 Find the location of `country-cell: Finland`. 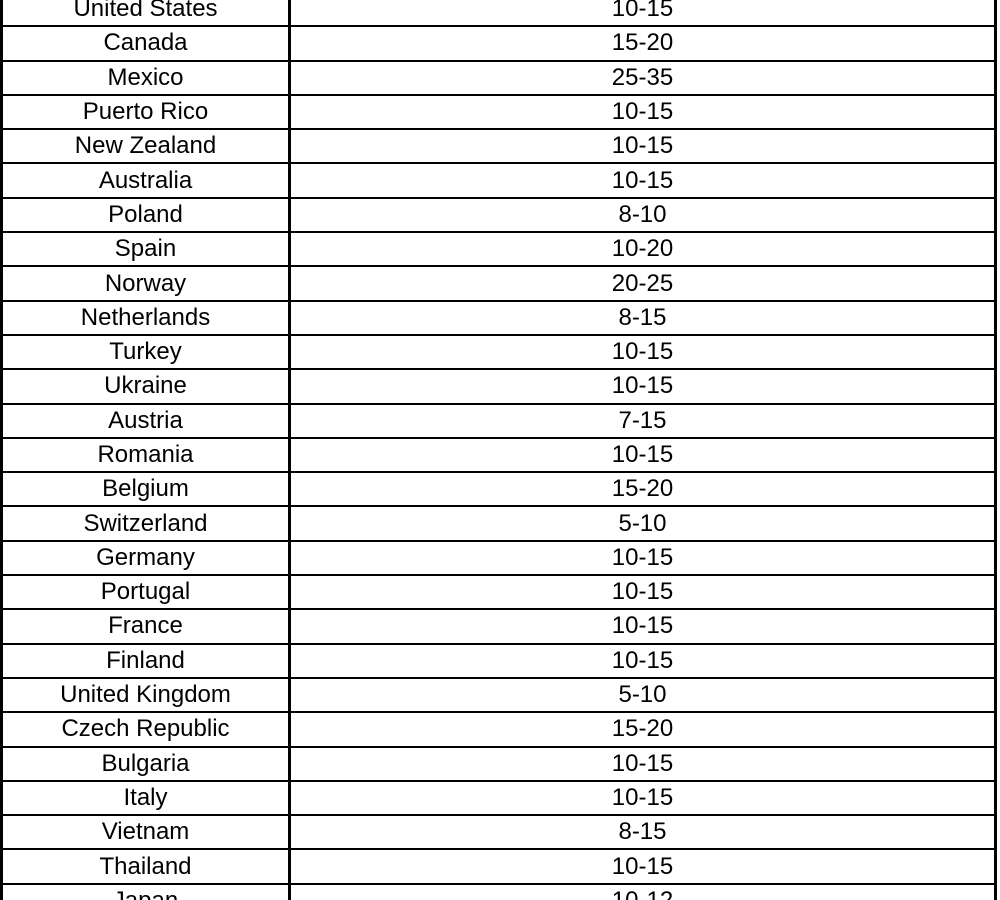

country-cell: Finland is located at coordinates (145, 660).